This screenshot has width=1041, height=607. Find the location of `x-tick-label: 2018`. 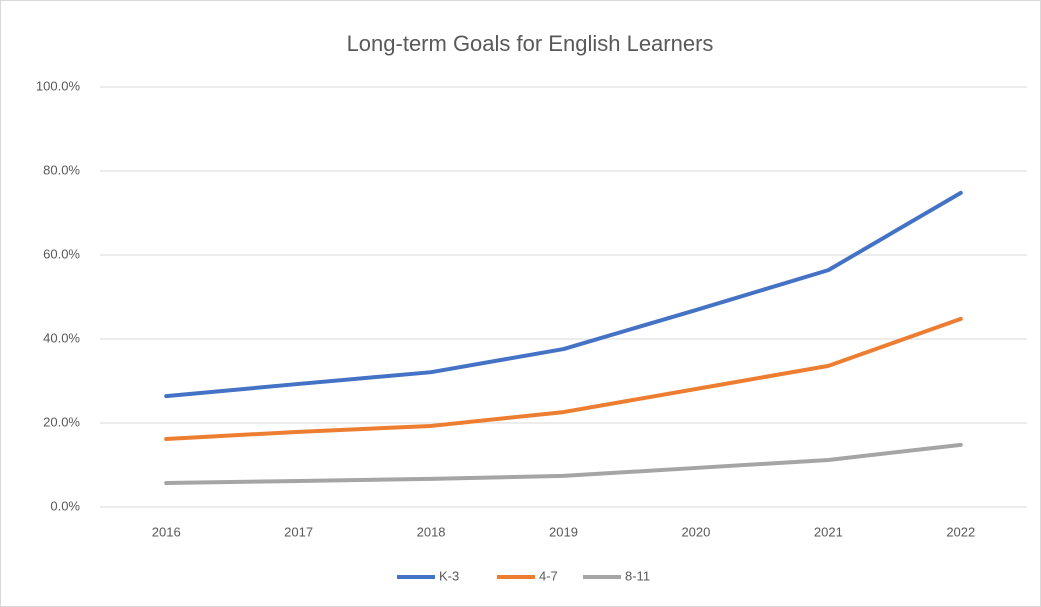

x-tick-label: 2018 is located at coordinates (431, 531).